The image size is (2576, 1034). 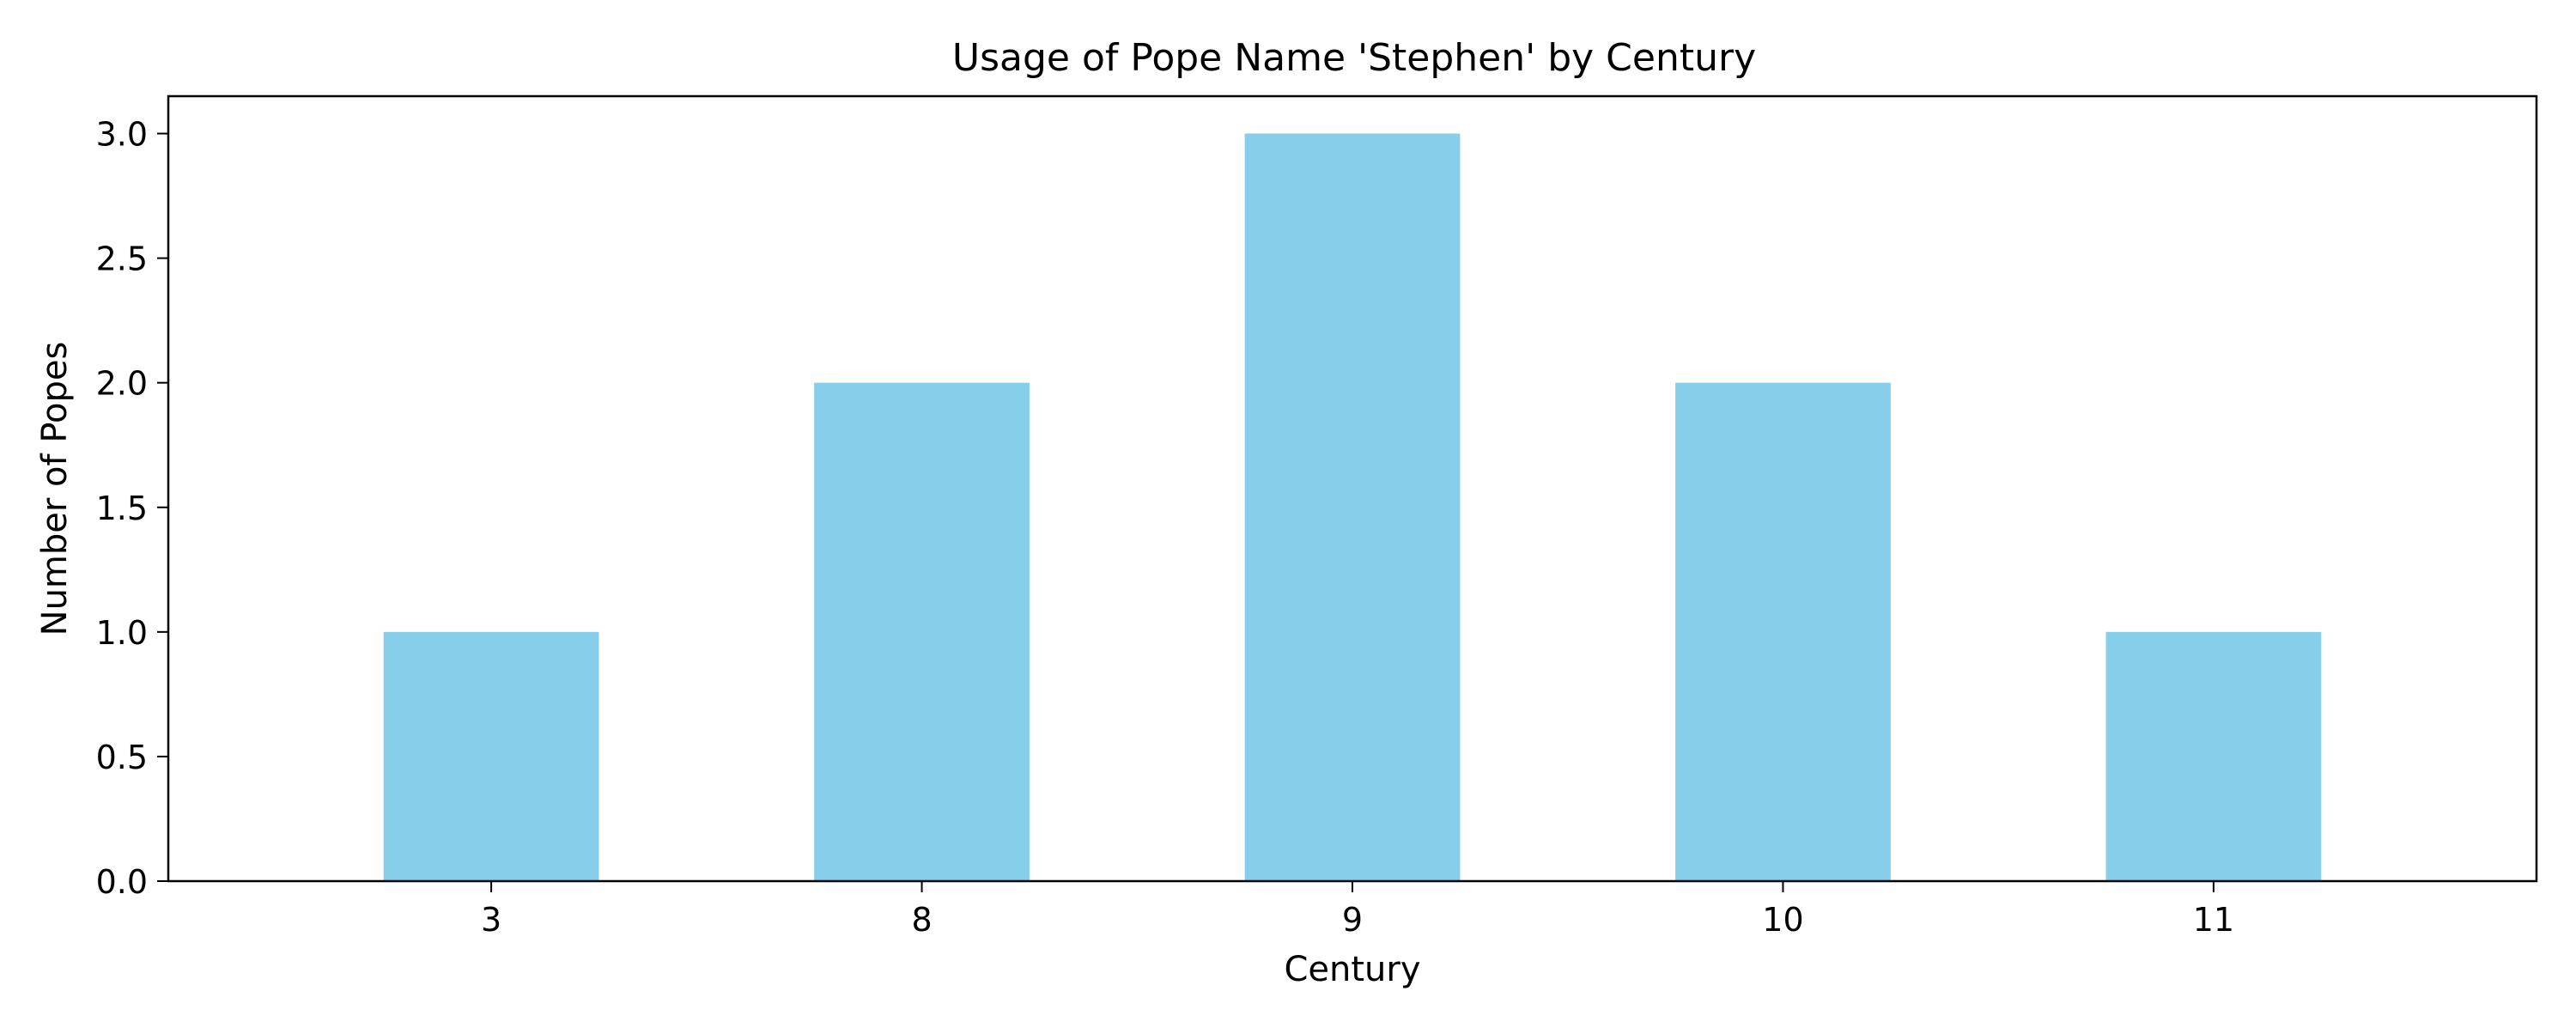 I want to click on y-tick-label: 1.0, so click(x=122, y=633).